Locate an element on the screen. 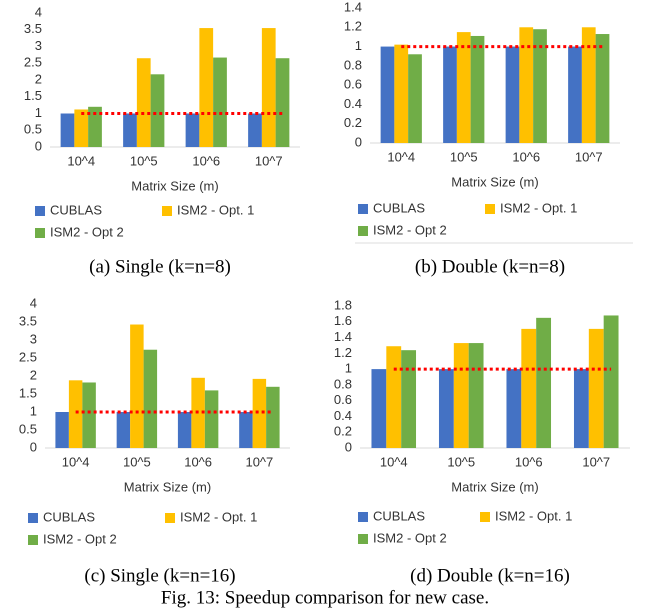  y-tick-label: 0.2 is located at coordinates (343, 431).